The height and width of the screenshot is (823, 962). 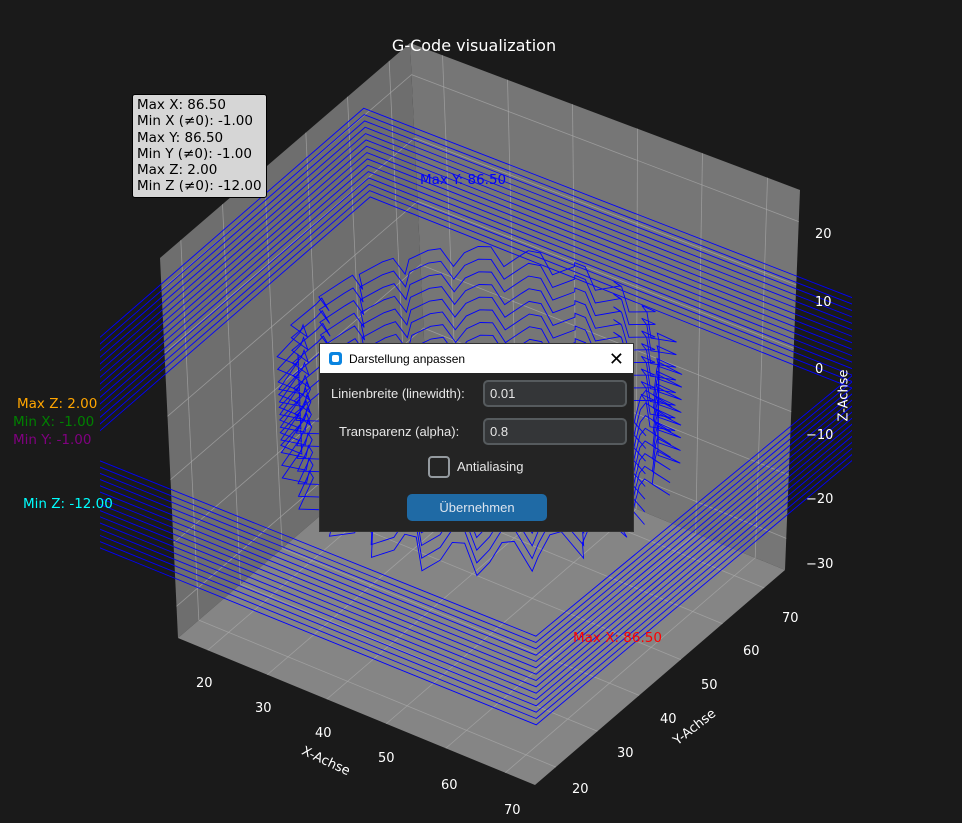 I want to click on z-tick: −30, so click(x=820, y=564).